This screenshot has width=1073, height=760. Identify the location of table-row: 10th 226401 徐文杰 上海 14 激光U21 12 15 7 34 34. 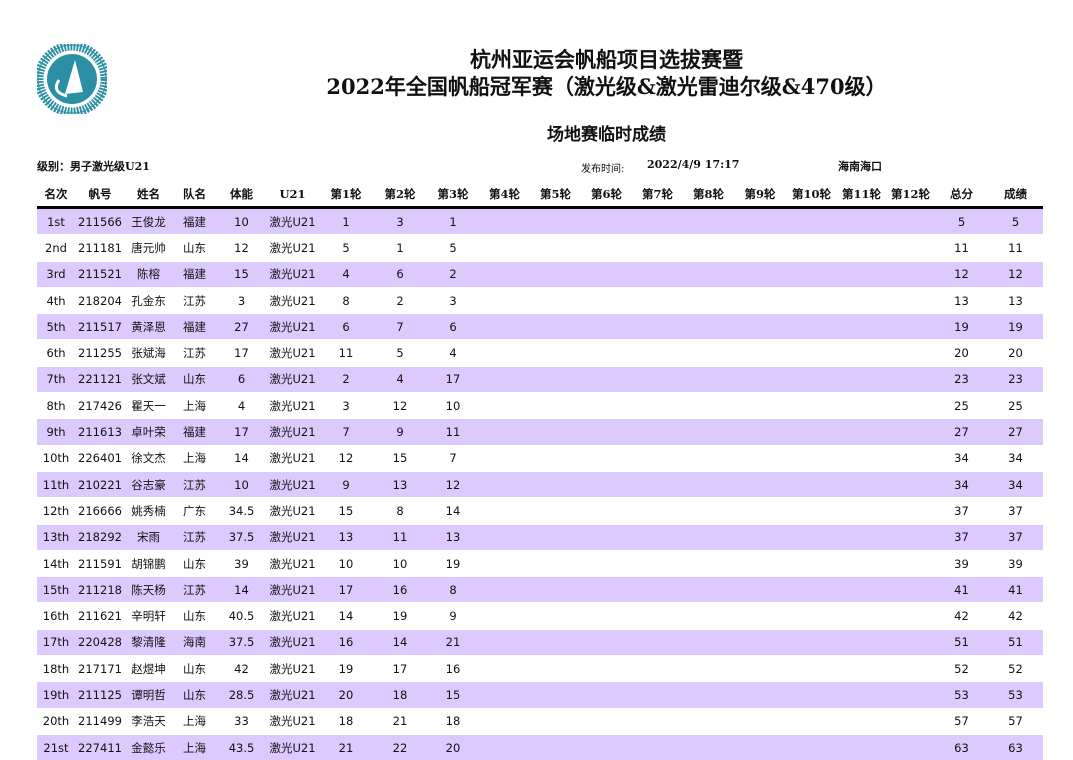
(540, 458).